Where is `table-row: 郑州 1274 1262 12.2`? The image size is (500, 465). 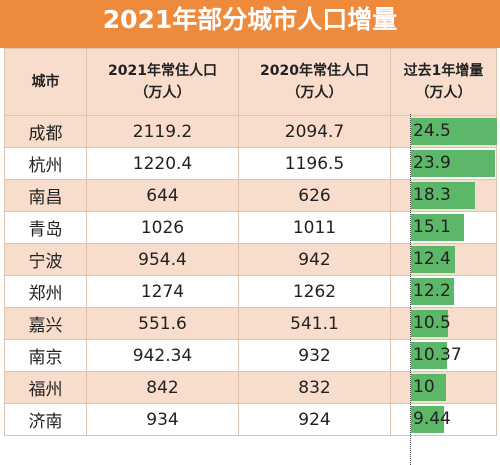 table-row: 郑州 1274 1262 12.2 is located at coordinates (250, 291).